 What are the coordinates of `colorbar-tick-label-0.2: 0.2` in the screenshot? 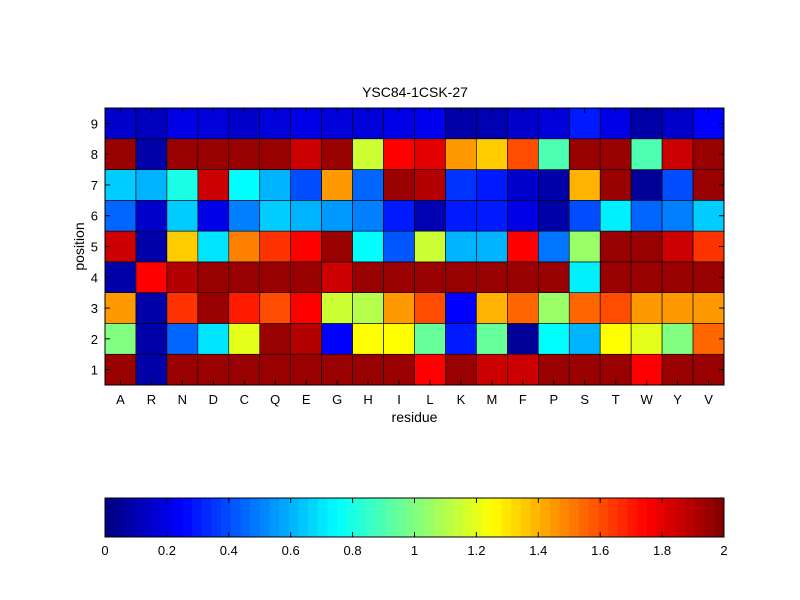 It's located at (167, 550).